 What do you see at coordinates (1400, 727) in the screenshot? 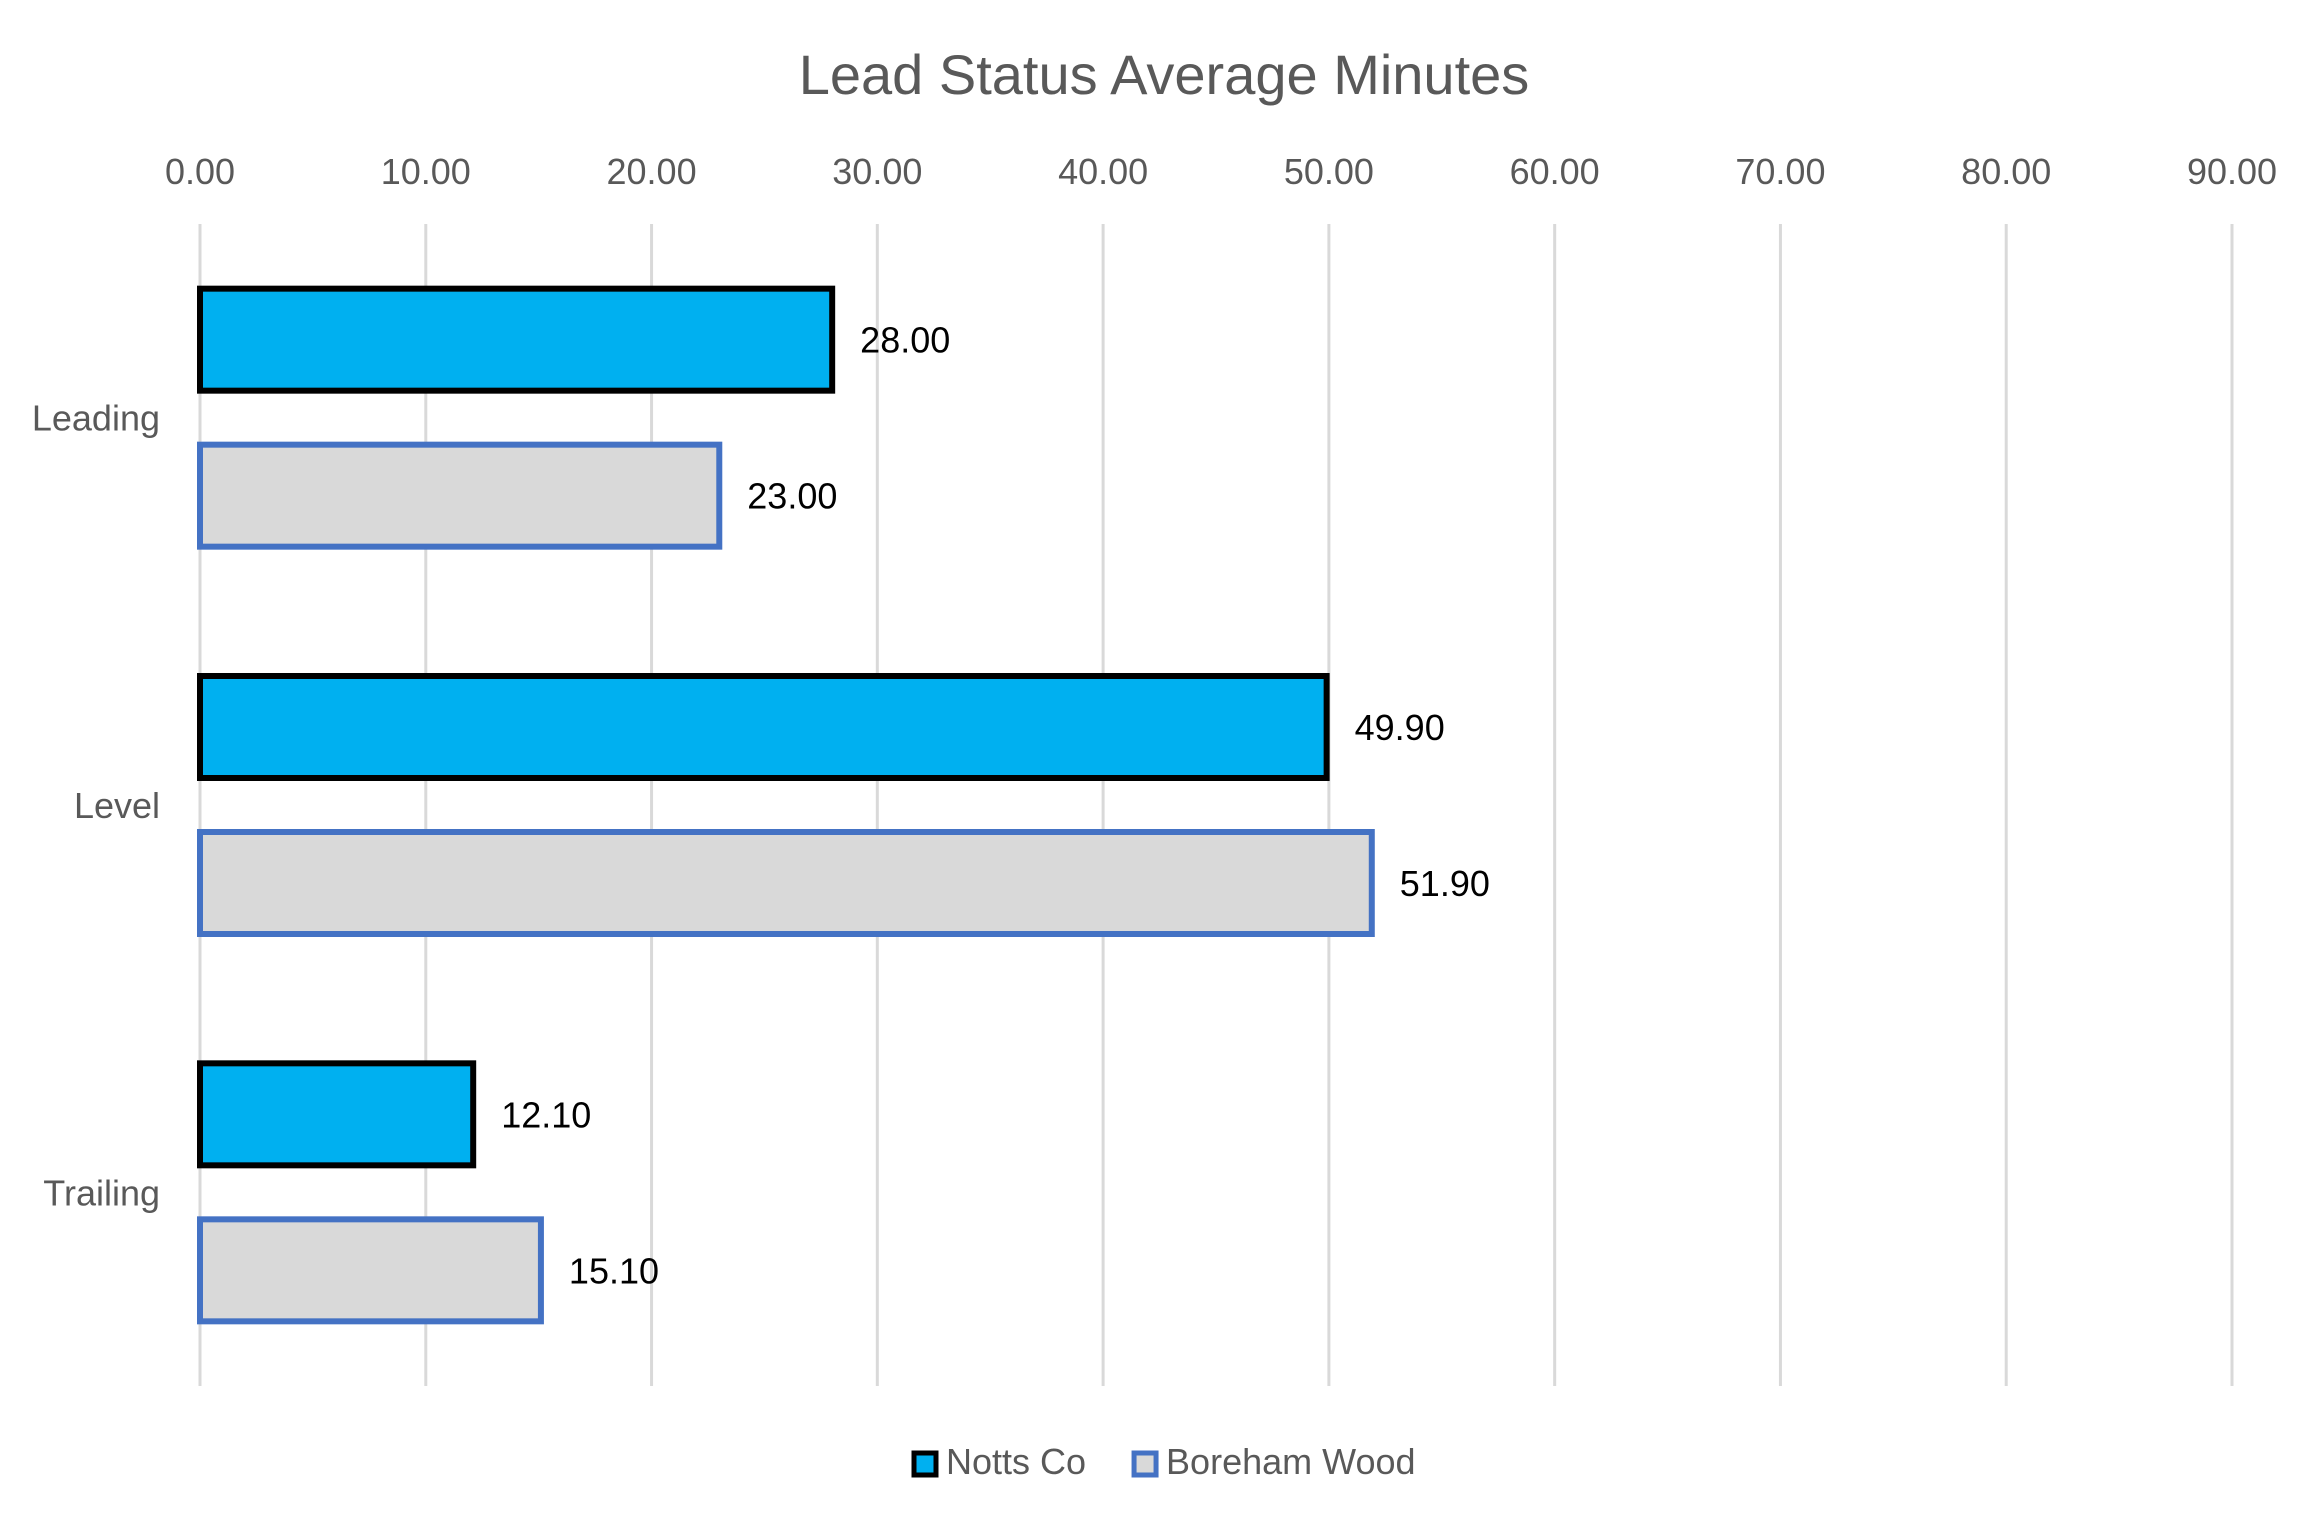
I see `data-label: 49.90` at bounding box center [1400, 727].